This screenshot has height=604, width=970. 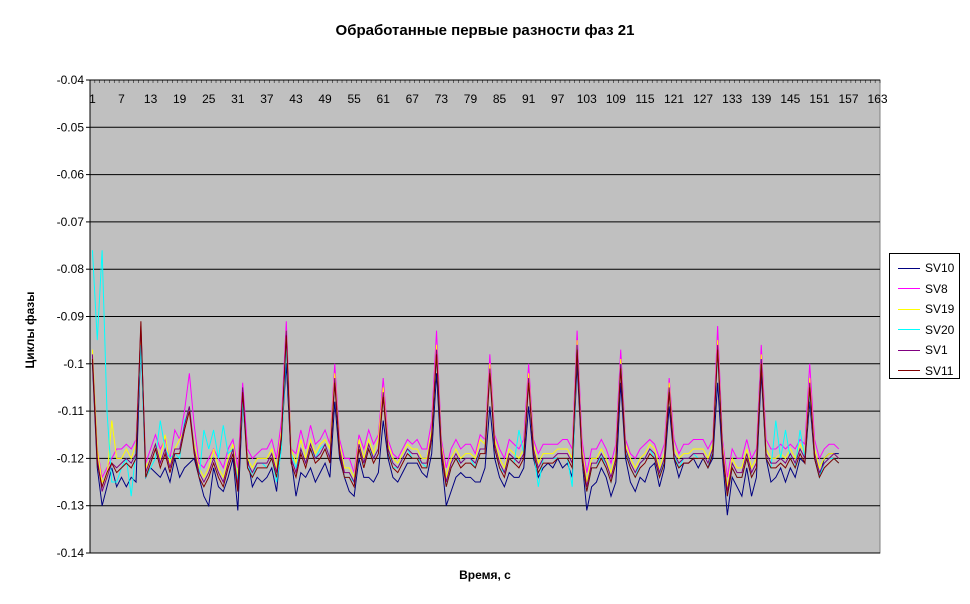 What do you see at coordinates (819, 99) in the screenshot?
I see `x-tick-label: 151` at bounding box center [819, 99].